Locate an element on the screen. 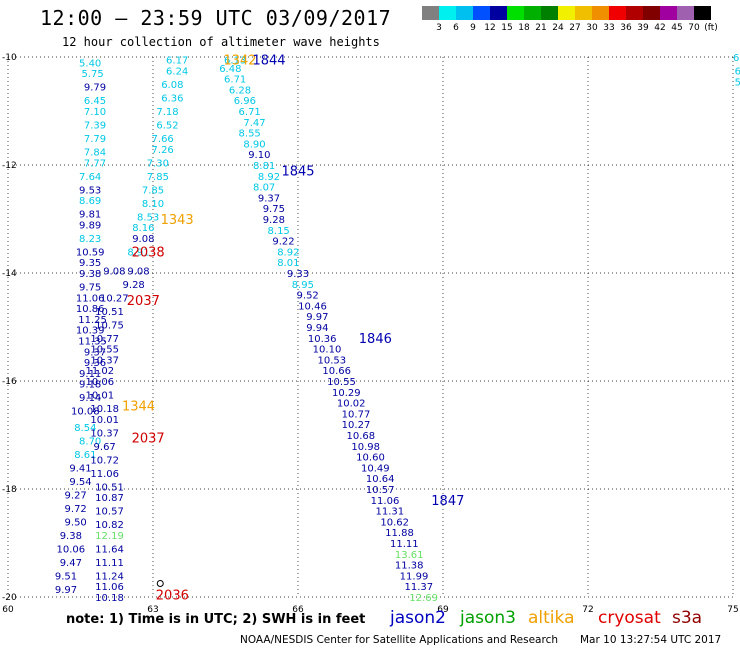 The image size is (740, 650). lon-tick-label: 63 is located at coordinates (152, 610).